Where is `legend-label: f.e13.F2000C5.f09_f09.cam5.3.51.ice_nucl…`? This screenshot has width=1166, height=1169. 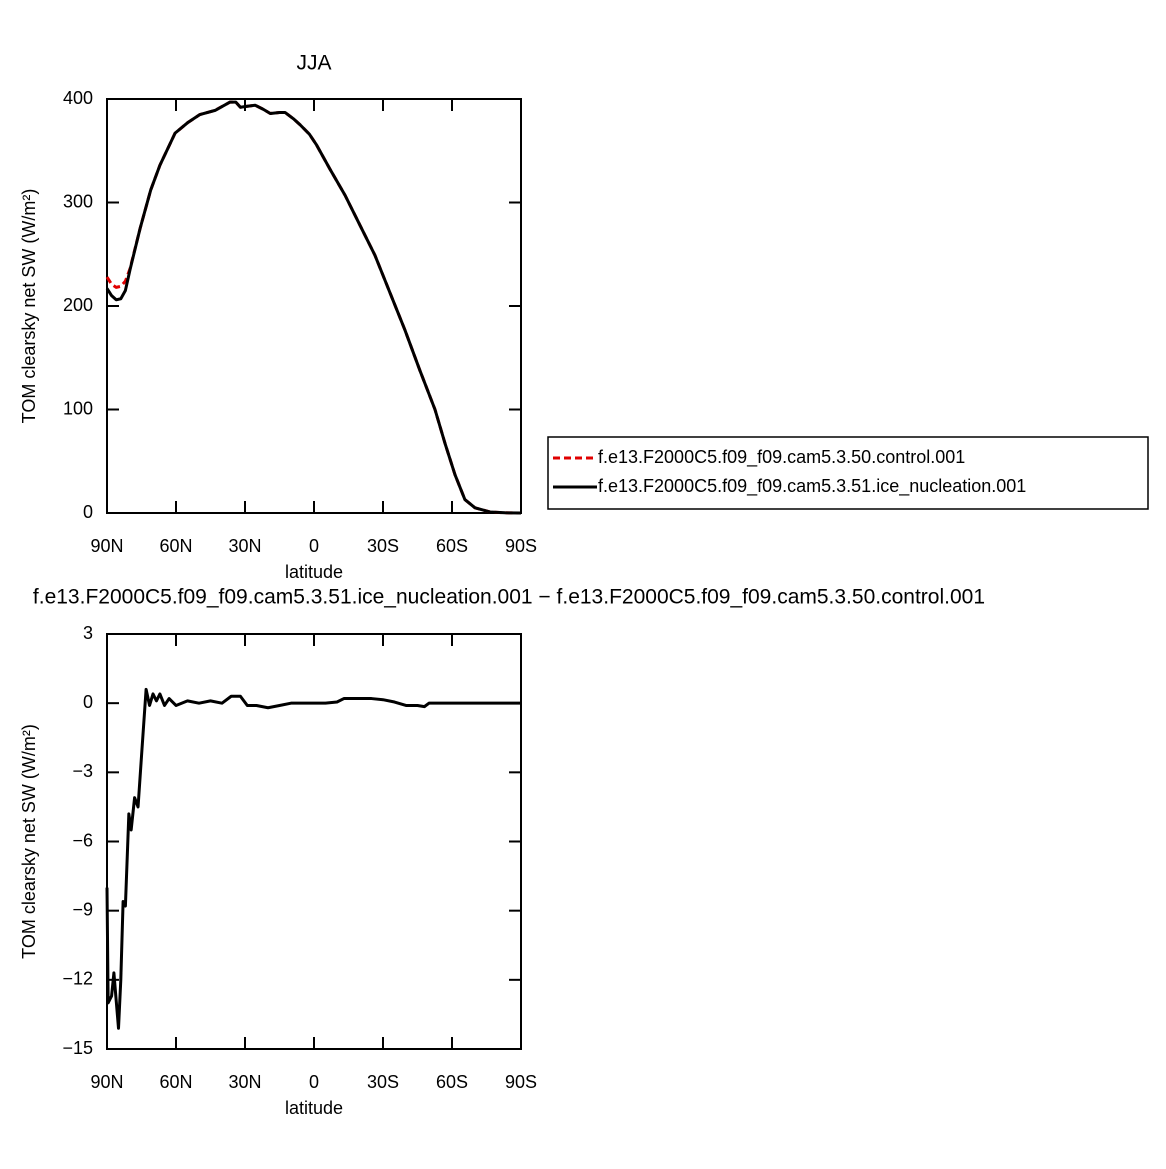 legend-label: f.e13.F2000C5.f09_f09.cam5.3.51.ice_nucl… is located at coordinates (812, 486).